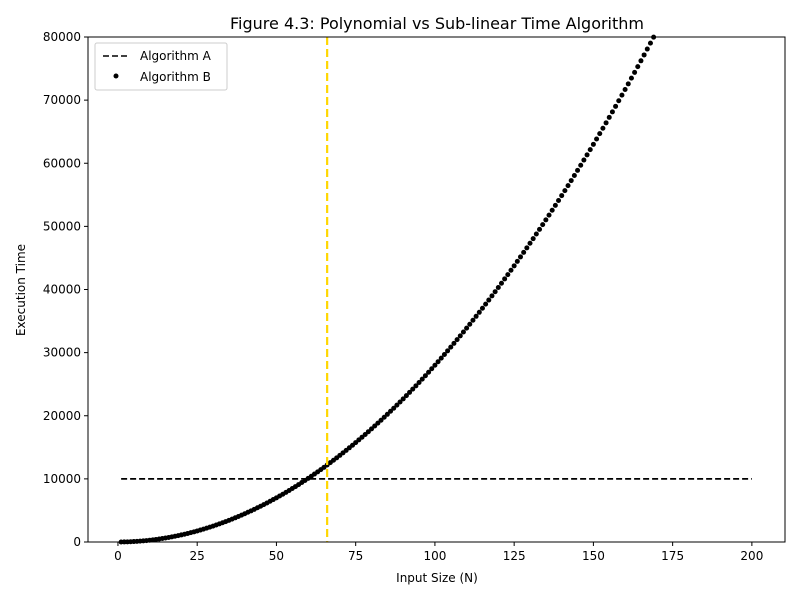 This screenshot has width=800, height=600. Describe the element at coordinates (176, 56) in the screenshot. I see `legend-algorithm-a-label: Algorithm A` at that location.